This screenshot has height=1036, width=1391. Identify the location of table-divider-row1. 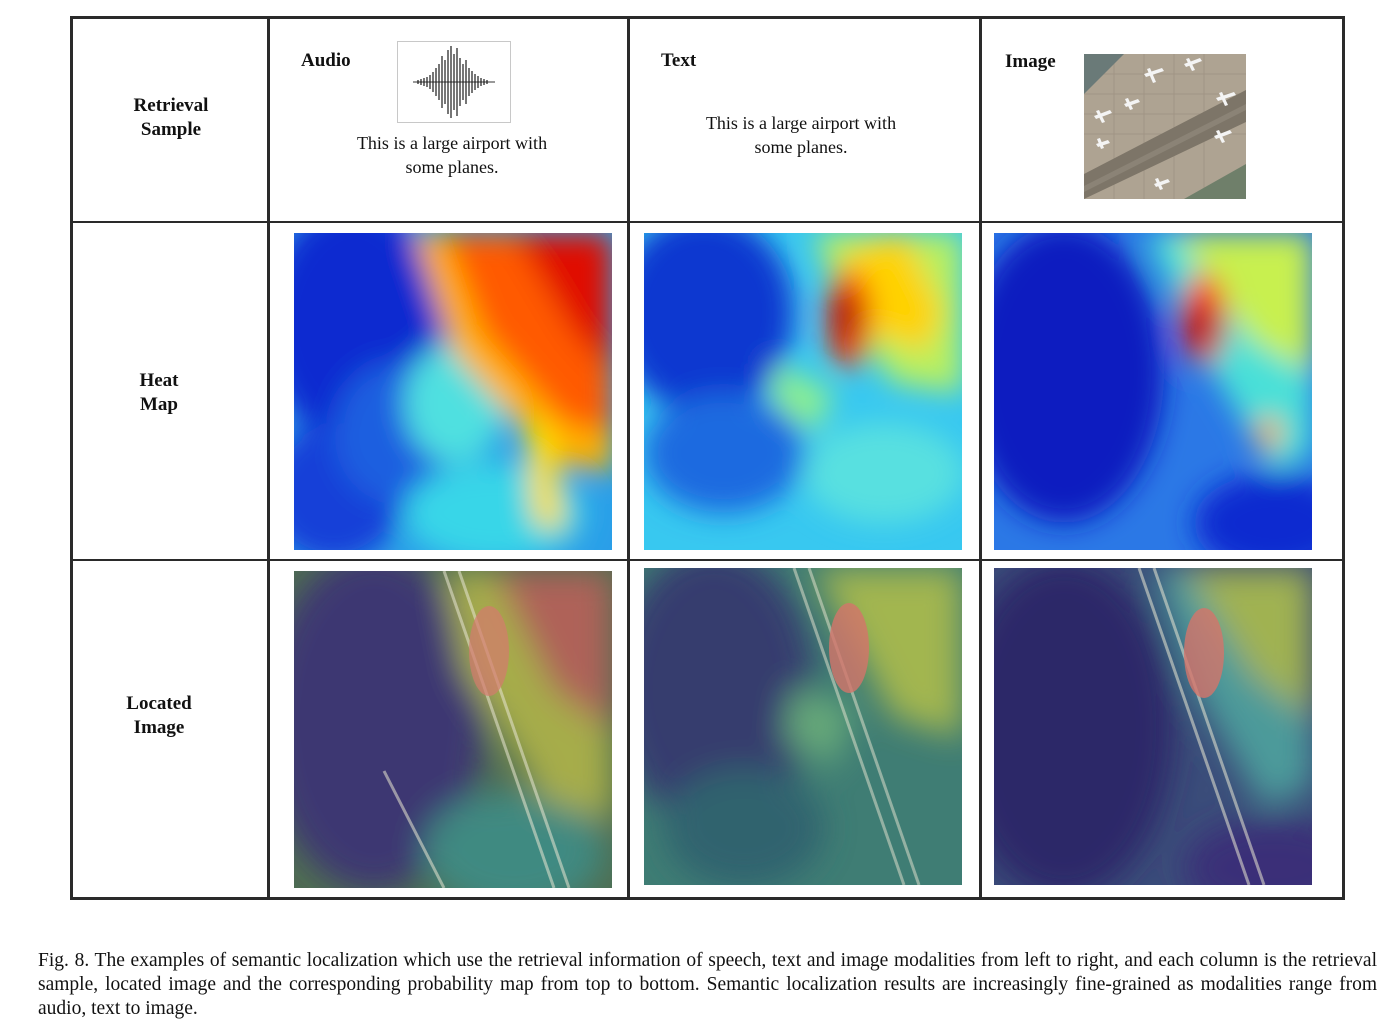
(707, 222).